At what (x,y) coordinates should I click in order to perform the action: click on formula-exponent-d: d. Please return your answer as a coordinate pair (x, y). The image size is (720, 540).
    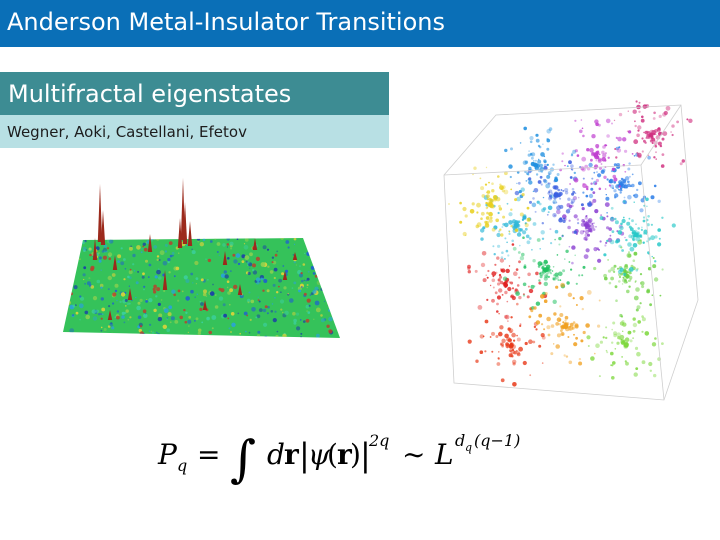
    Looking at the image, I should click on (460, 440).